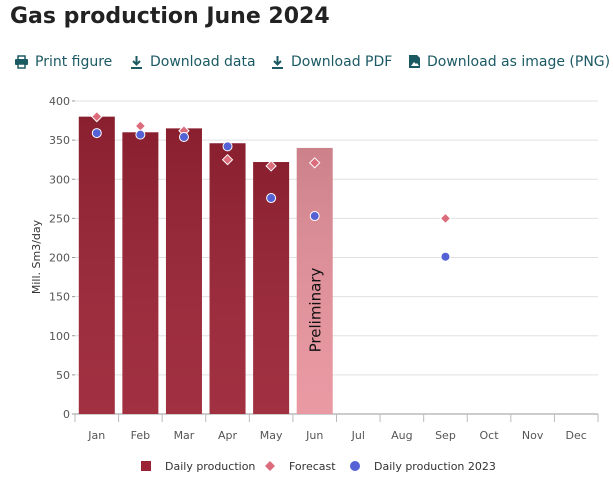  Describe the element at coordinates (63, 375) in the screenshot. I see `y-tick-label: 50` at that location.